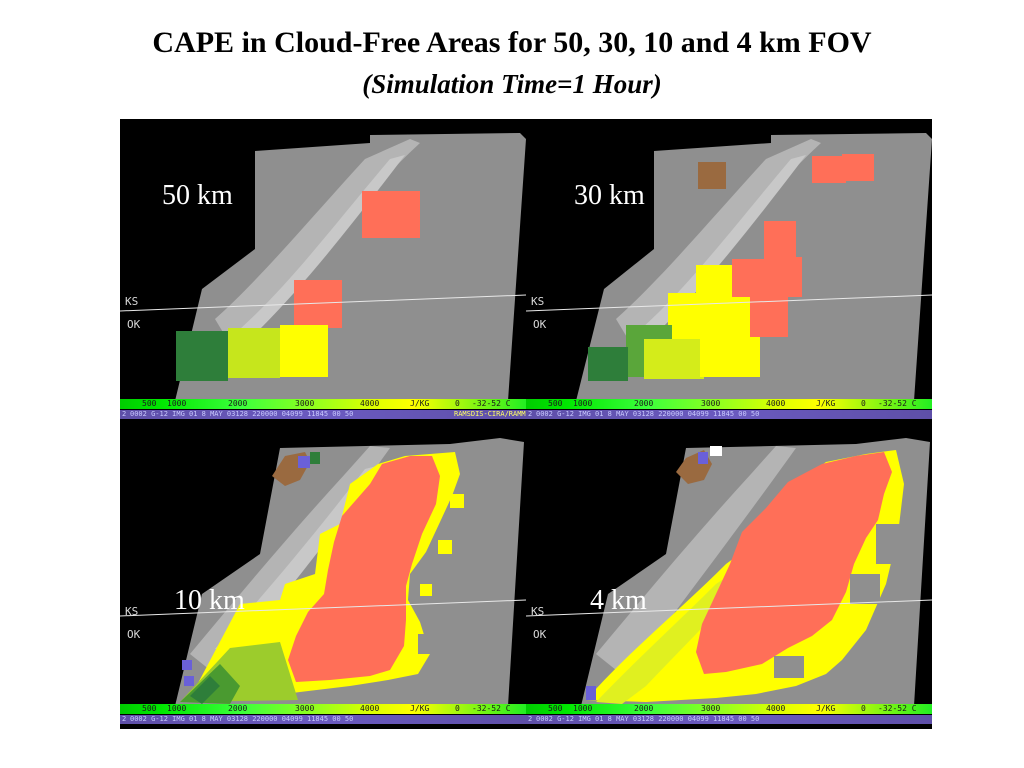  Describe the element at coordinates (618, 600) in the screenshot. I see `fov-label: 4 km` at that location.